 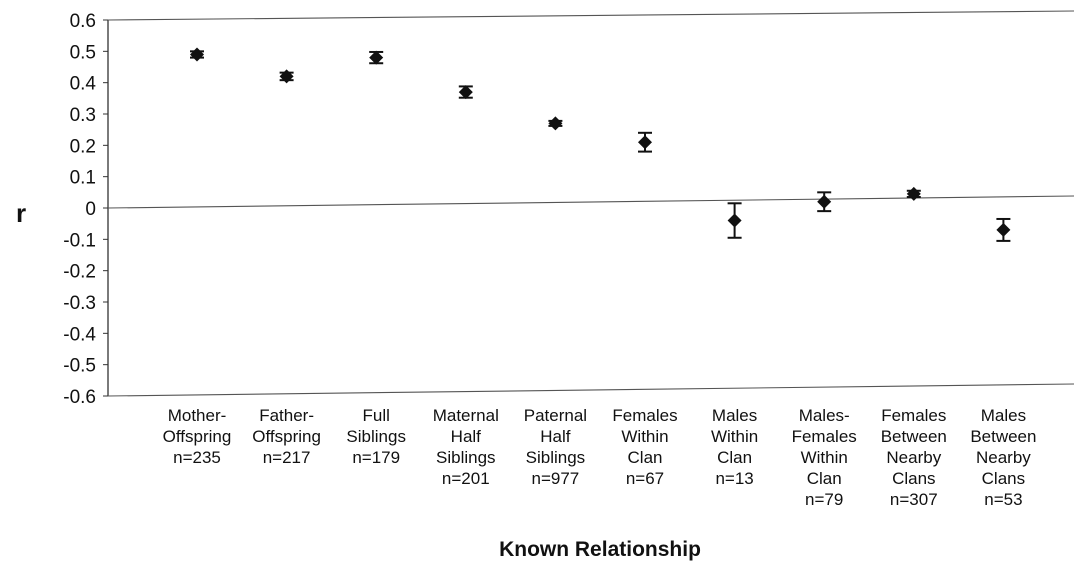 I want to click on x-axis-title: Known Relationship, so click(x=600, y=549).